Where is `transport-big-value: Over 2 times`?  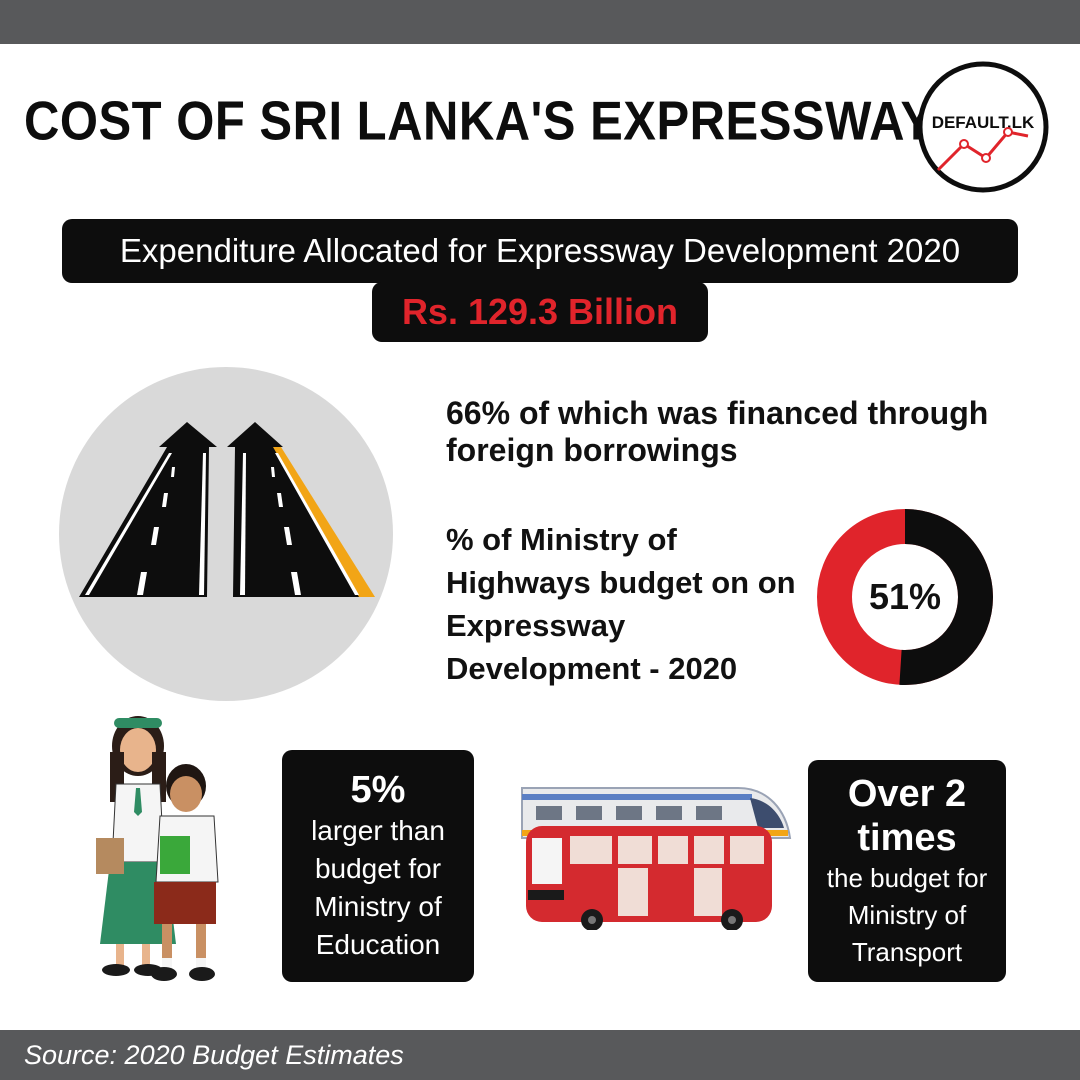 transport-big-value: Over 2 times is located at coordinates (907, 815).